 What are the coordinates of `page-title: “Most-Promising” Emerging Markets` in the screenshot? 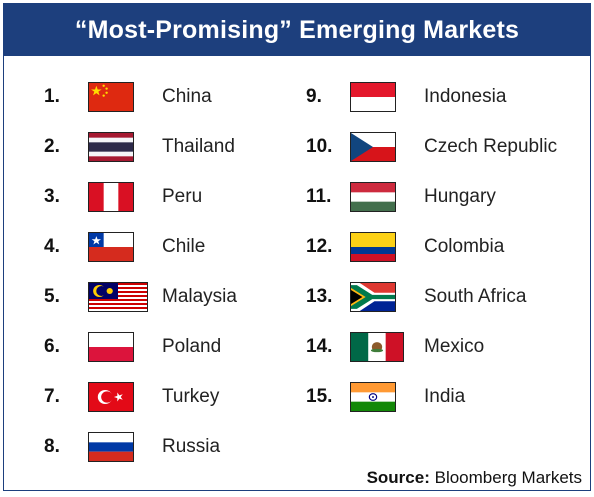 It's located at (297, 30).